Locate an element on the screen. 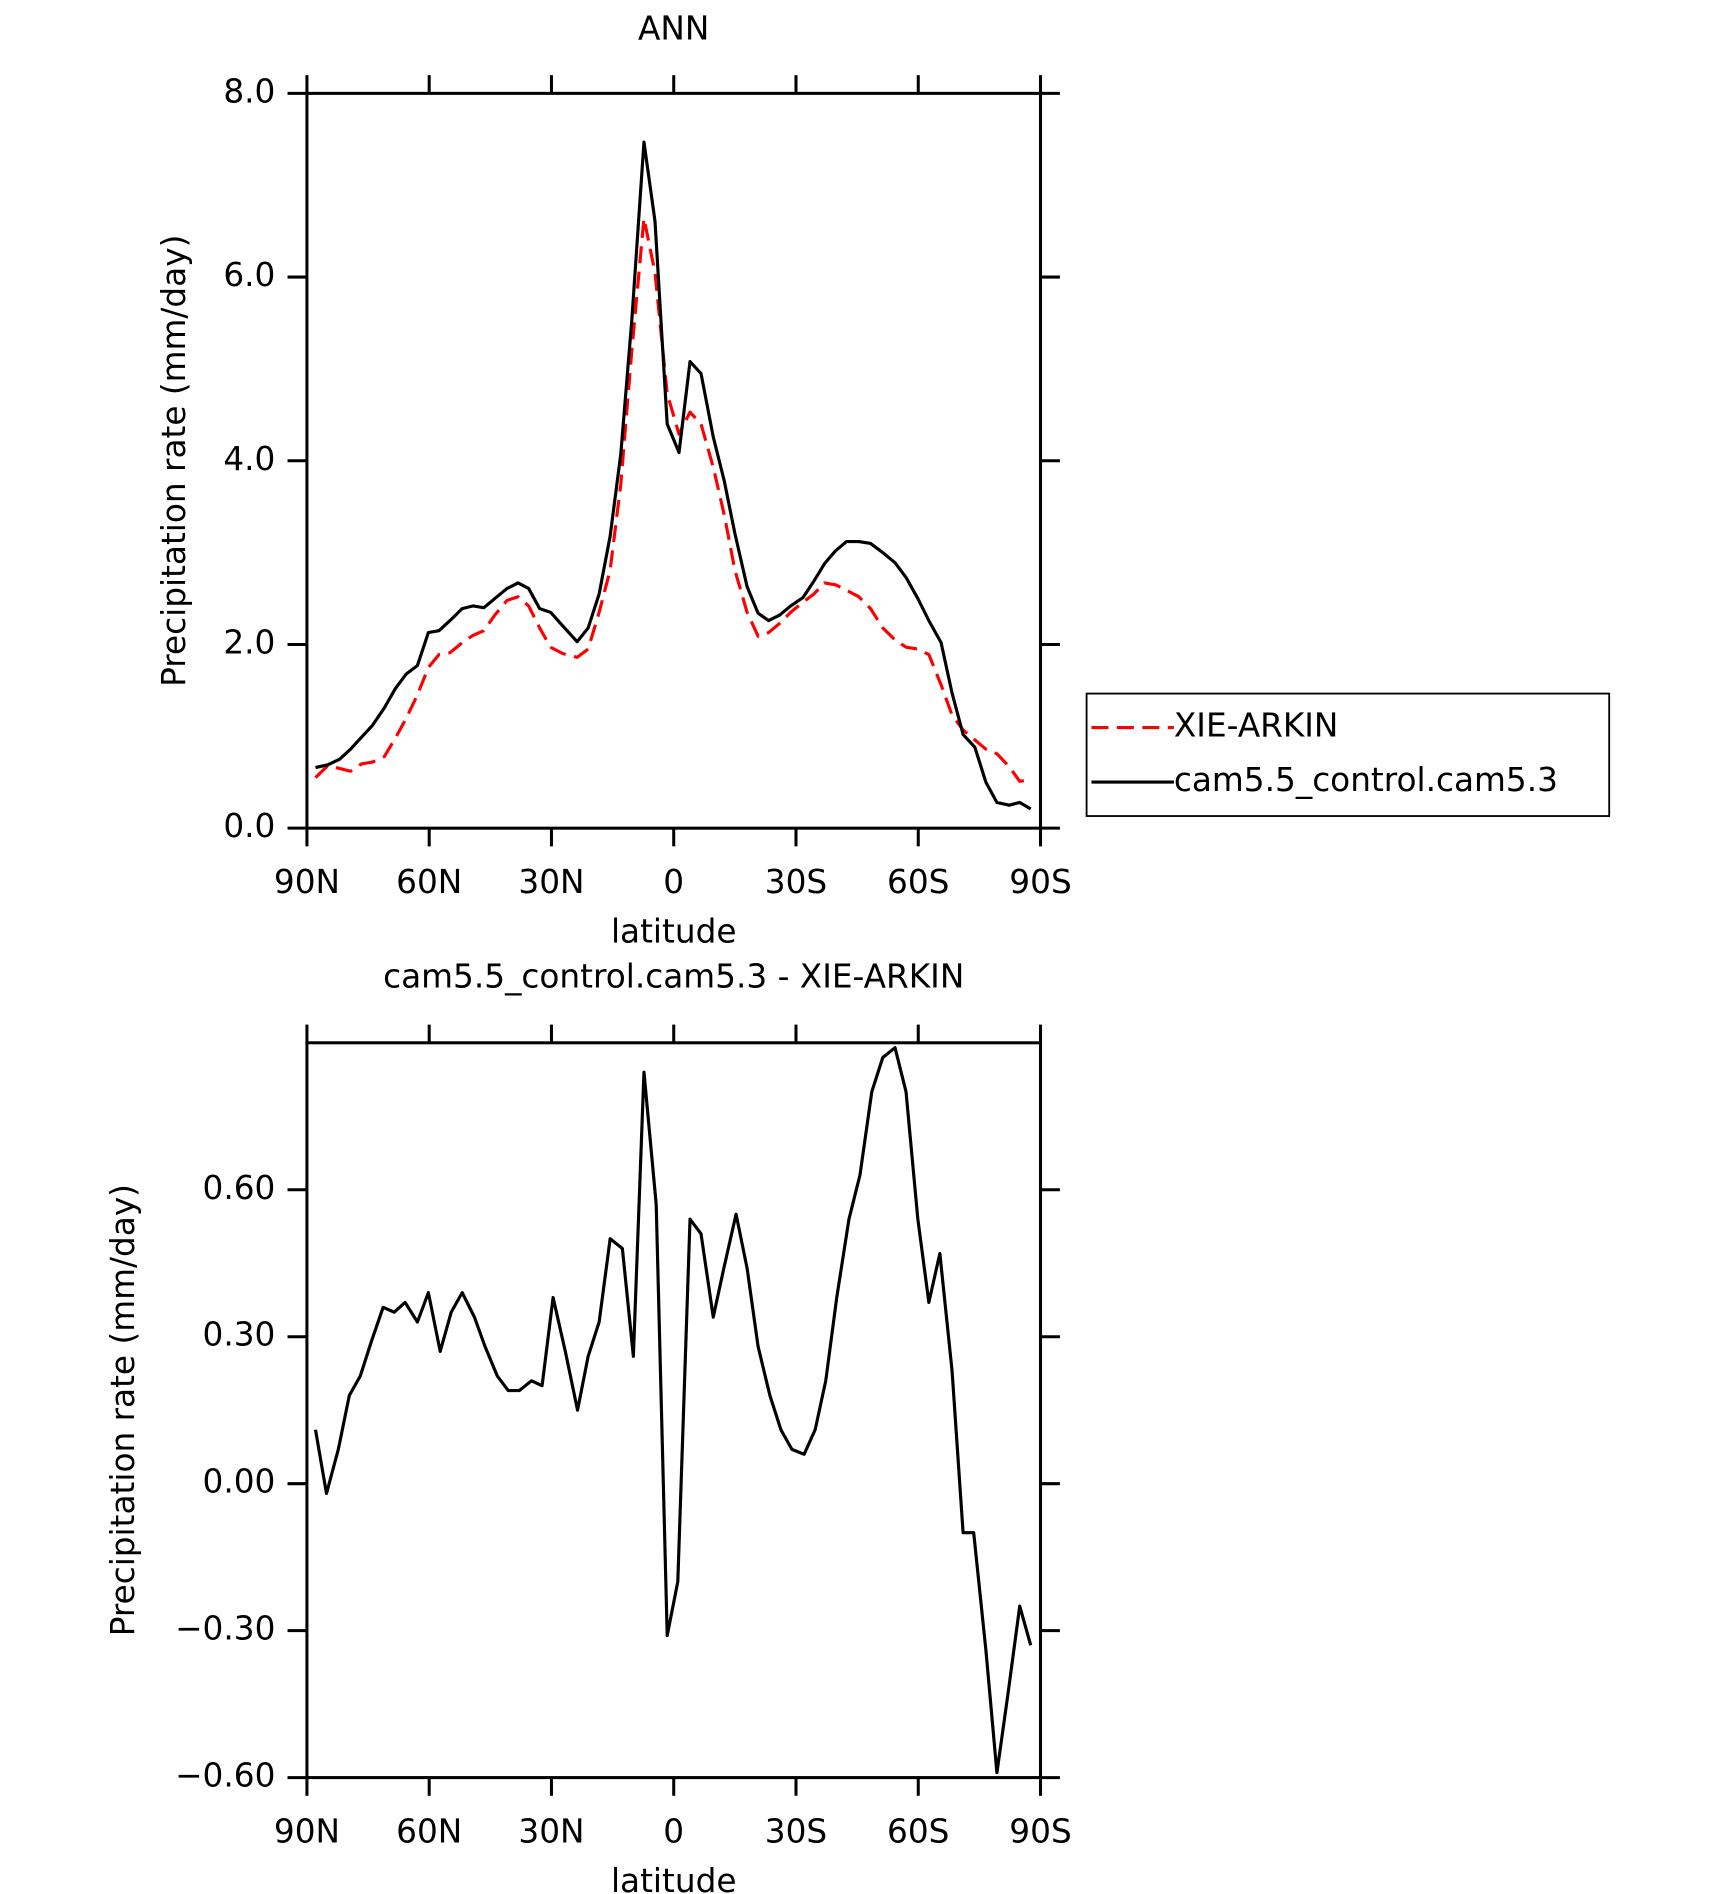 This screenshot has height=1894, width=1710. legend-label: XIE-ARKIN is located at coordinates (1256, 726).